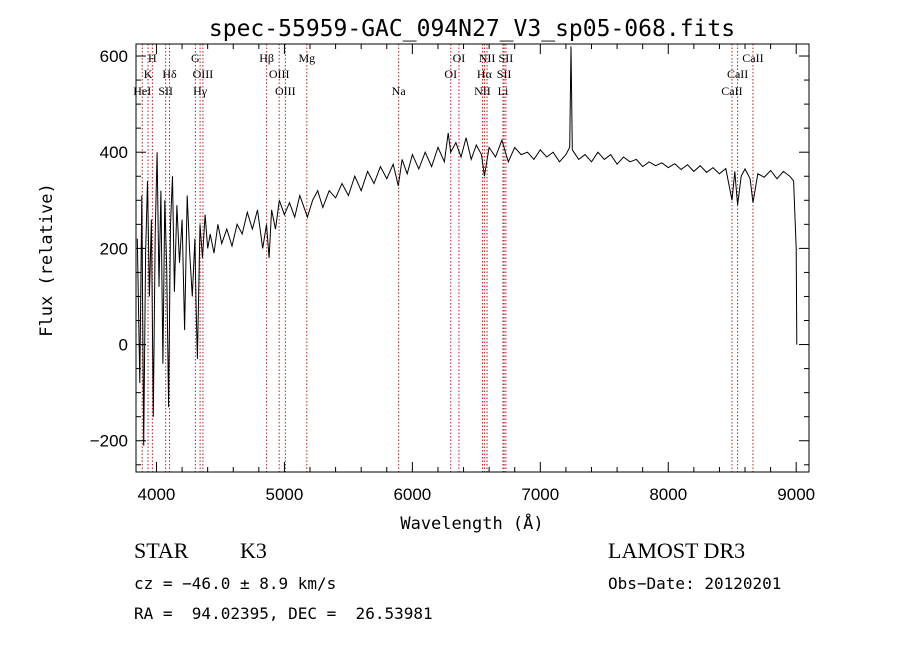  What do you see at coordinates (235, 583) in the screenshot?
I see `redshift-velocity: cz = −46.0 ± 8.9 km/s` at bounding box center [235, 583].